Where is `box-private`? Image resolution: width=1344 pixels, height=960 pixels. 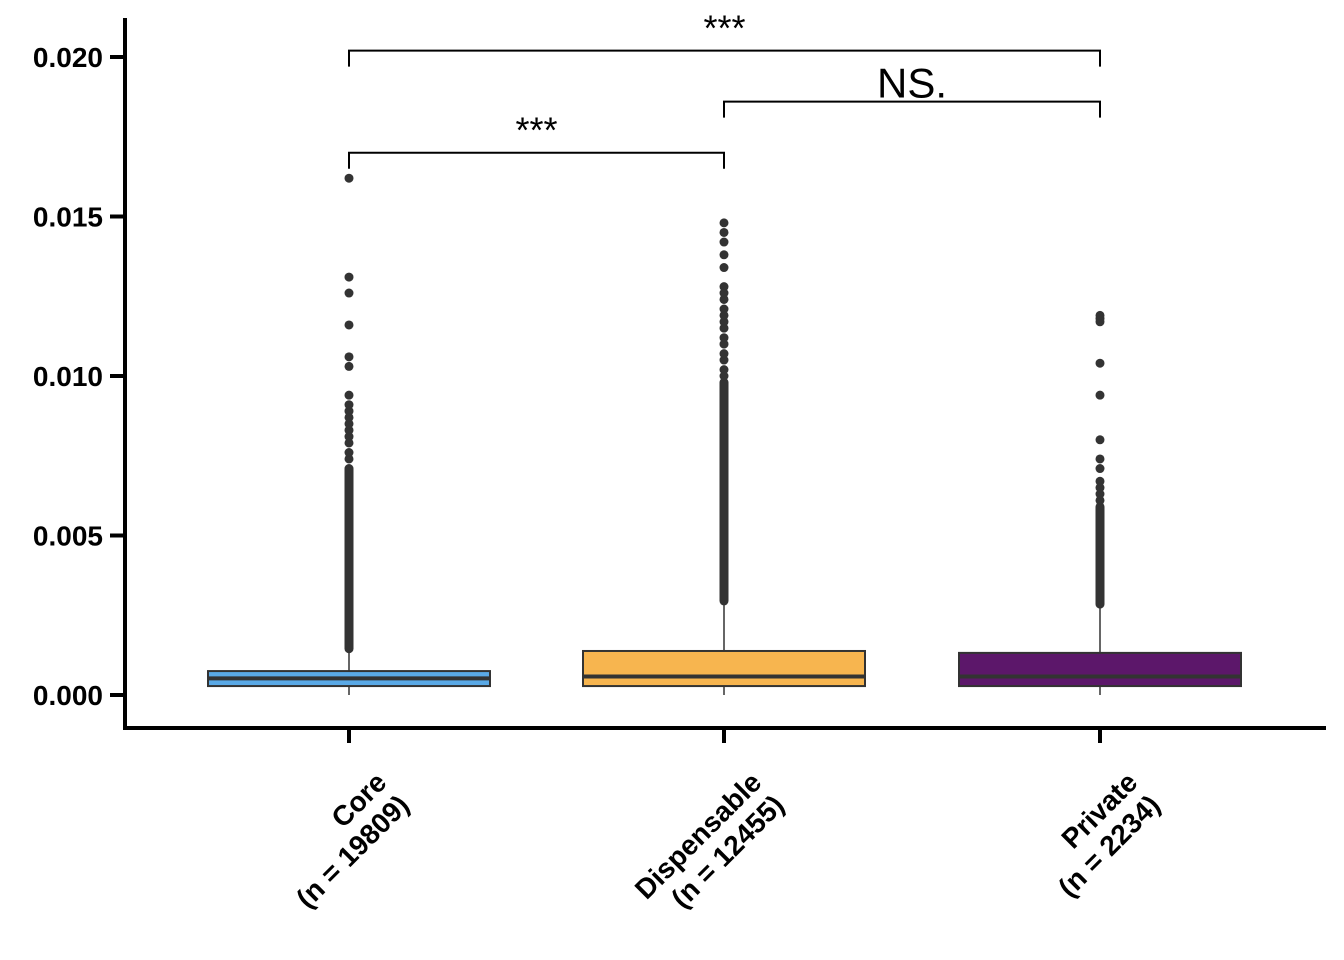 box-private is located at coordinates (1100, 502).